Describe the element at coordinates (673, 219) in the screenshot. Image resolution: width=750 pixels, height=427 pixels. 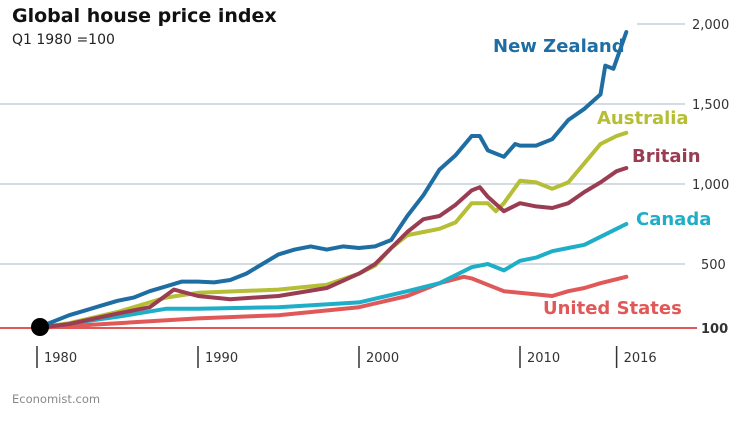
I see `series-label: Canada` at that location.